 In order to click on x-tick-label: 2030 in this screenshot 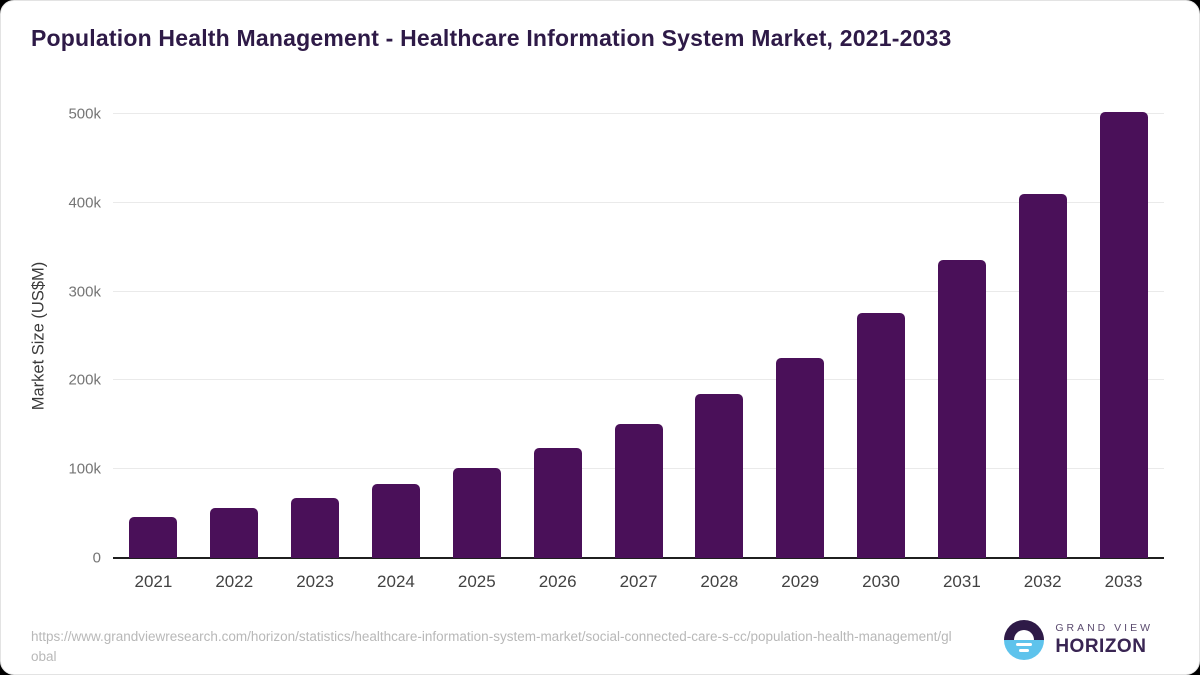, I will do `click(881, 581)`.